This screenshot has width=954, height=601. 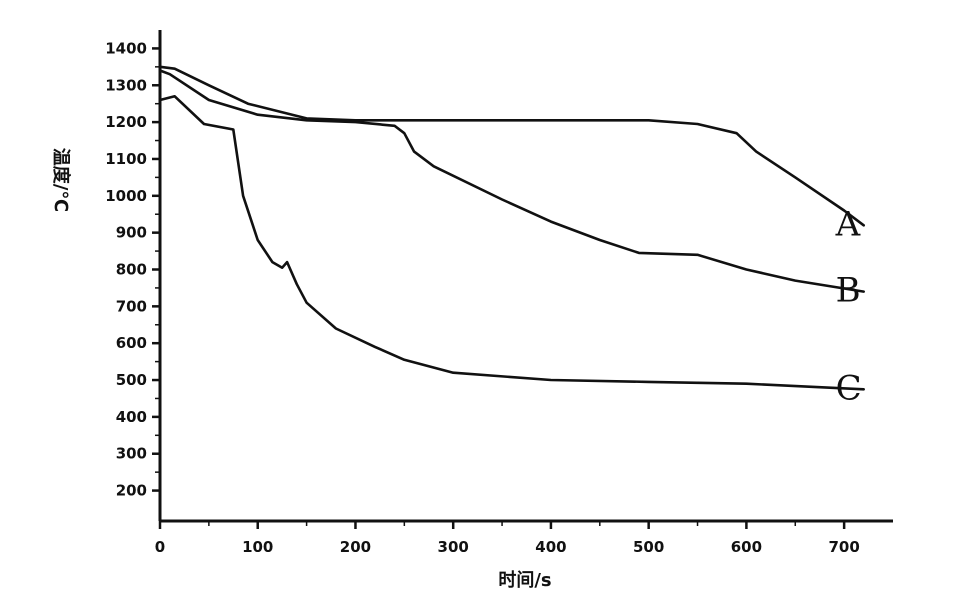 I want to click on y-tick-label: 700, so click(x=131, y=306).